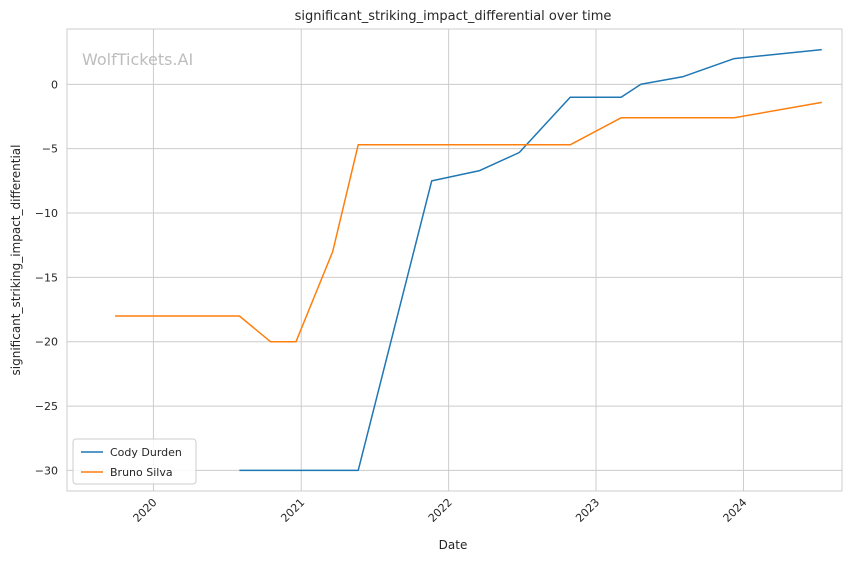 This screenshot has height=561, width=850. Describe the element at coordinates (292, 510) in the screenshot. I see `x-tick-label: 2021` at that location.